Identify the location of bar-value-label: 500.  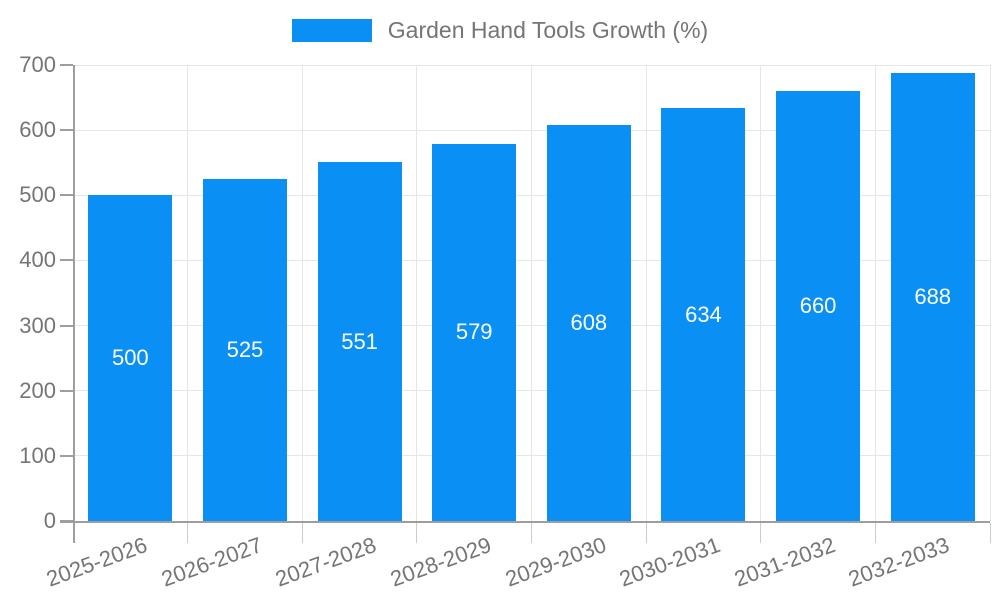
(130, 358).